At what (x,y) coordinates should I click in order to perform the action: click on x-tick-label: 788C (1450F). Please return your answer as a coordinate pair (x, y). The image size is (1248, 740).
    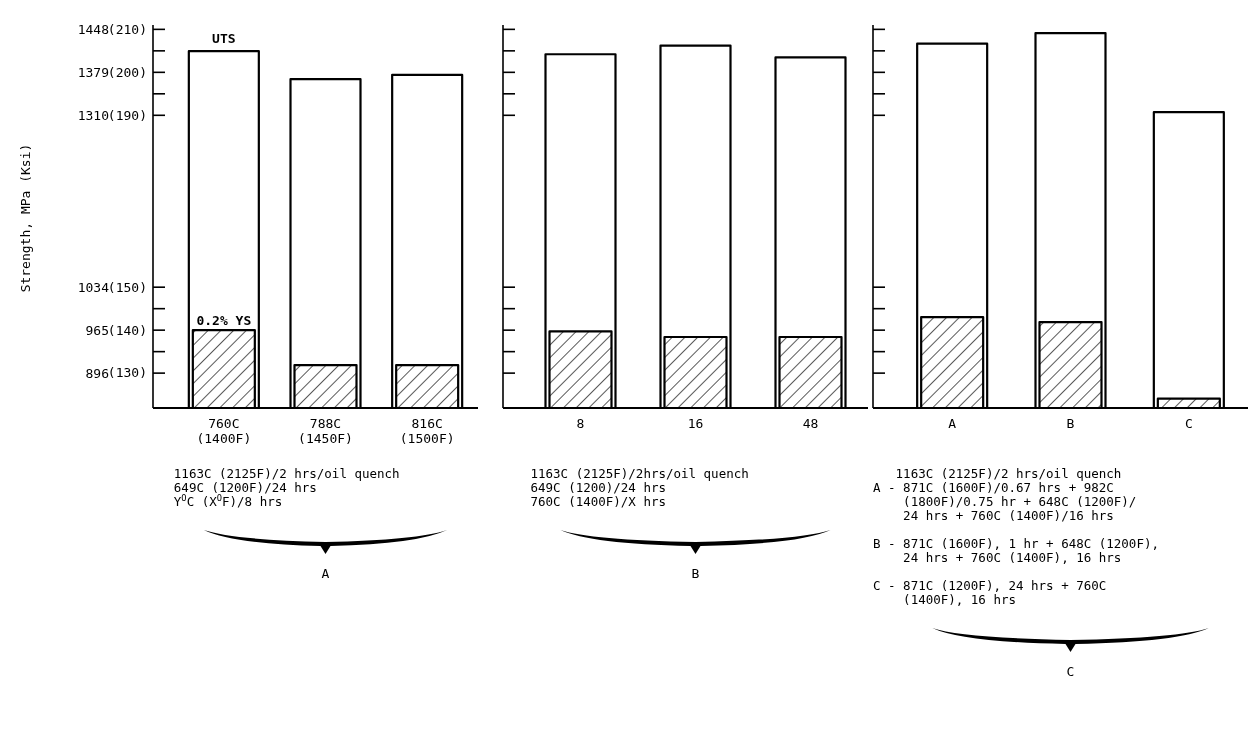
    Looking at the image, I should click on (325, 431).